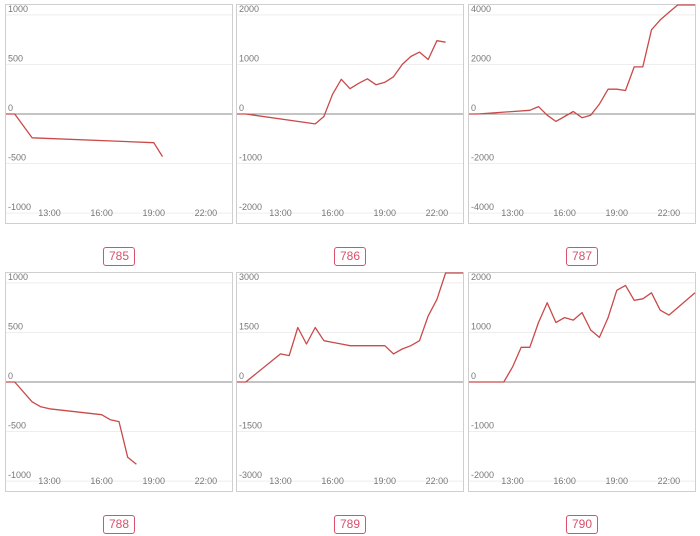  I want to click on chart-label-badge: 787, so click(582, 256).